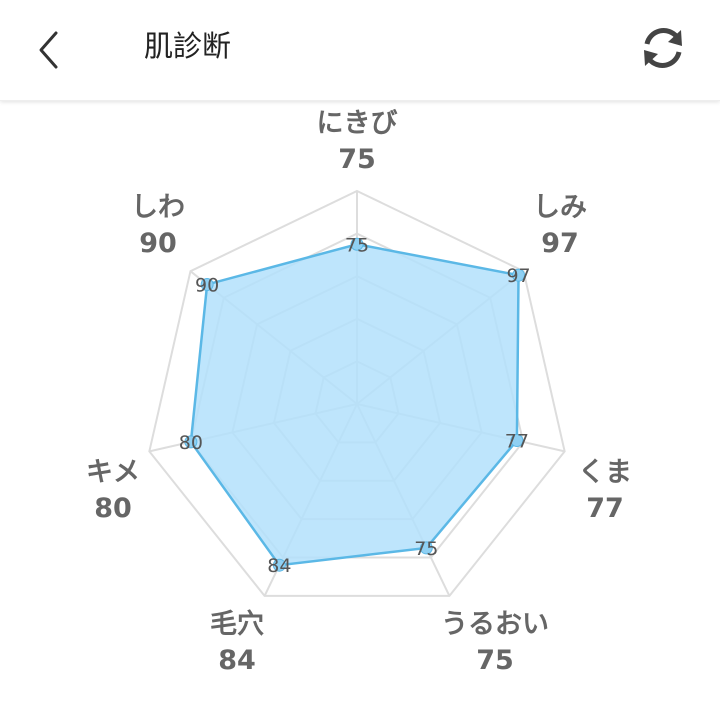 This screenshot has height=720, width=720. I want to click on data-label: 80, so click(191, 443).